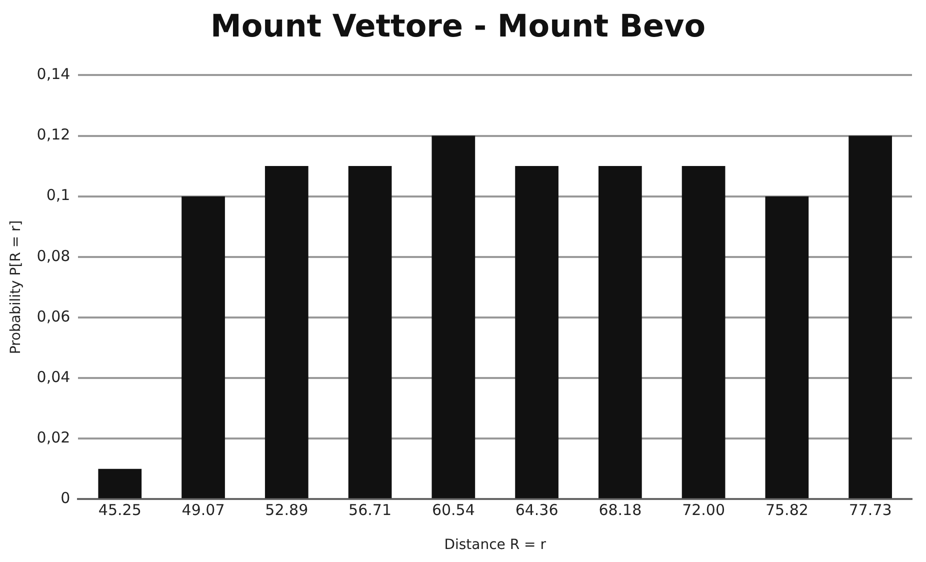 The image size is (926, 562). Describe the element at coordinates (58, 195) in the screenshot. I see `y-tick-label: 0,1` at that location.